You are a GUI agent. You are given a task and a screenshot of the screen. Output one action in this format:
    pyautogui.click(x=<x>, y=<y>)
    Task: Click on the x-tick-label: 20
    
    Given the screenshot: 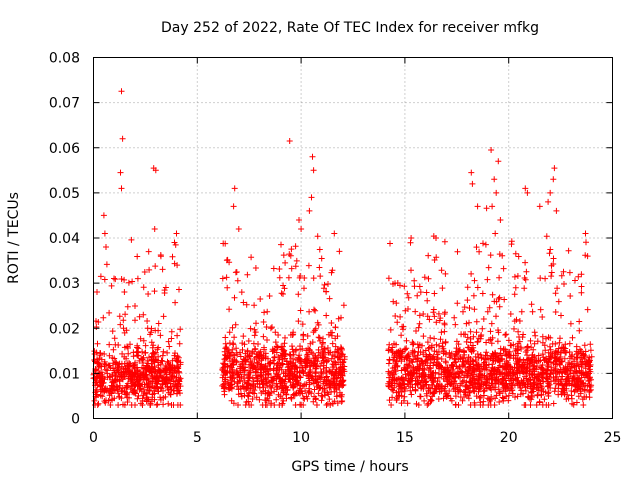 What is the action you would take?
    pyautogui.click(x=509, y=438)
    